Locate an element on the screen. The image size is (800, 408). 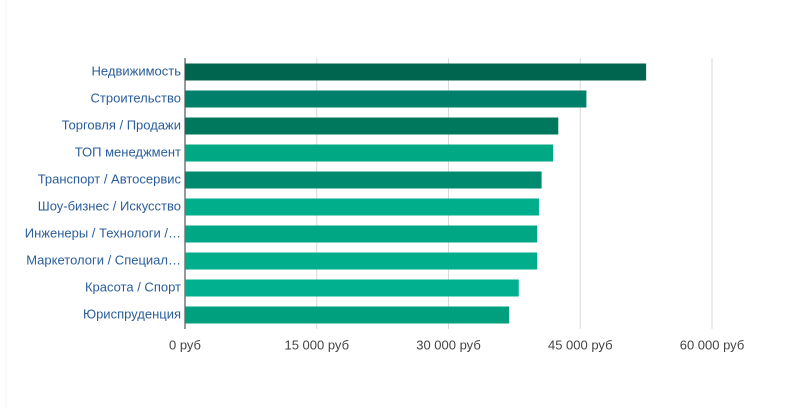
y-tick-label: Шоу-бизнес / Искусство is located at coordinates (109, 205).